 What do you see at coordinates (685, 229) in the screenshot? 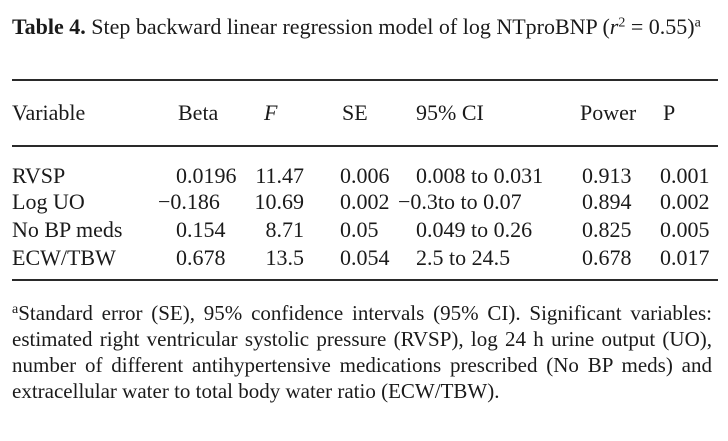
I see `row-3-p: 0.005` at bounding box center [685, 229].